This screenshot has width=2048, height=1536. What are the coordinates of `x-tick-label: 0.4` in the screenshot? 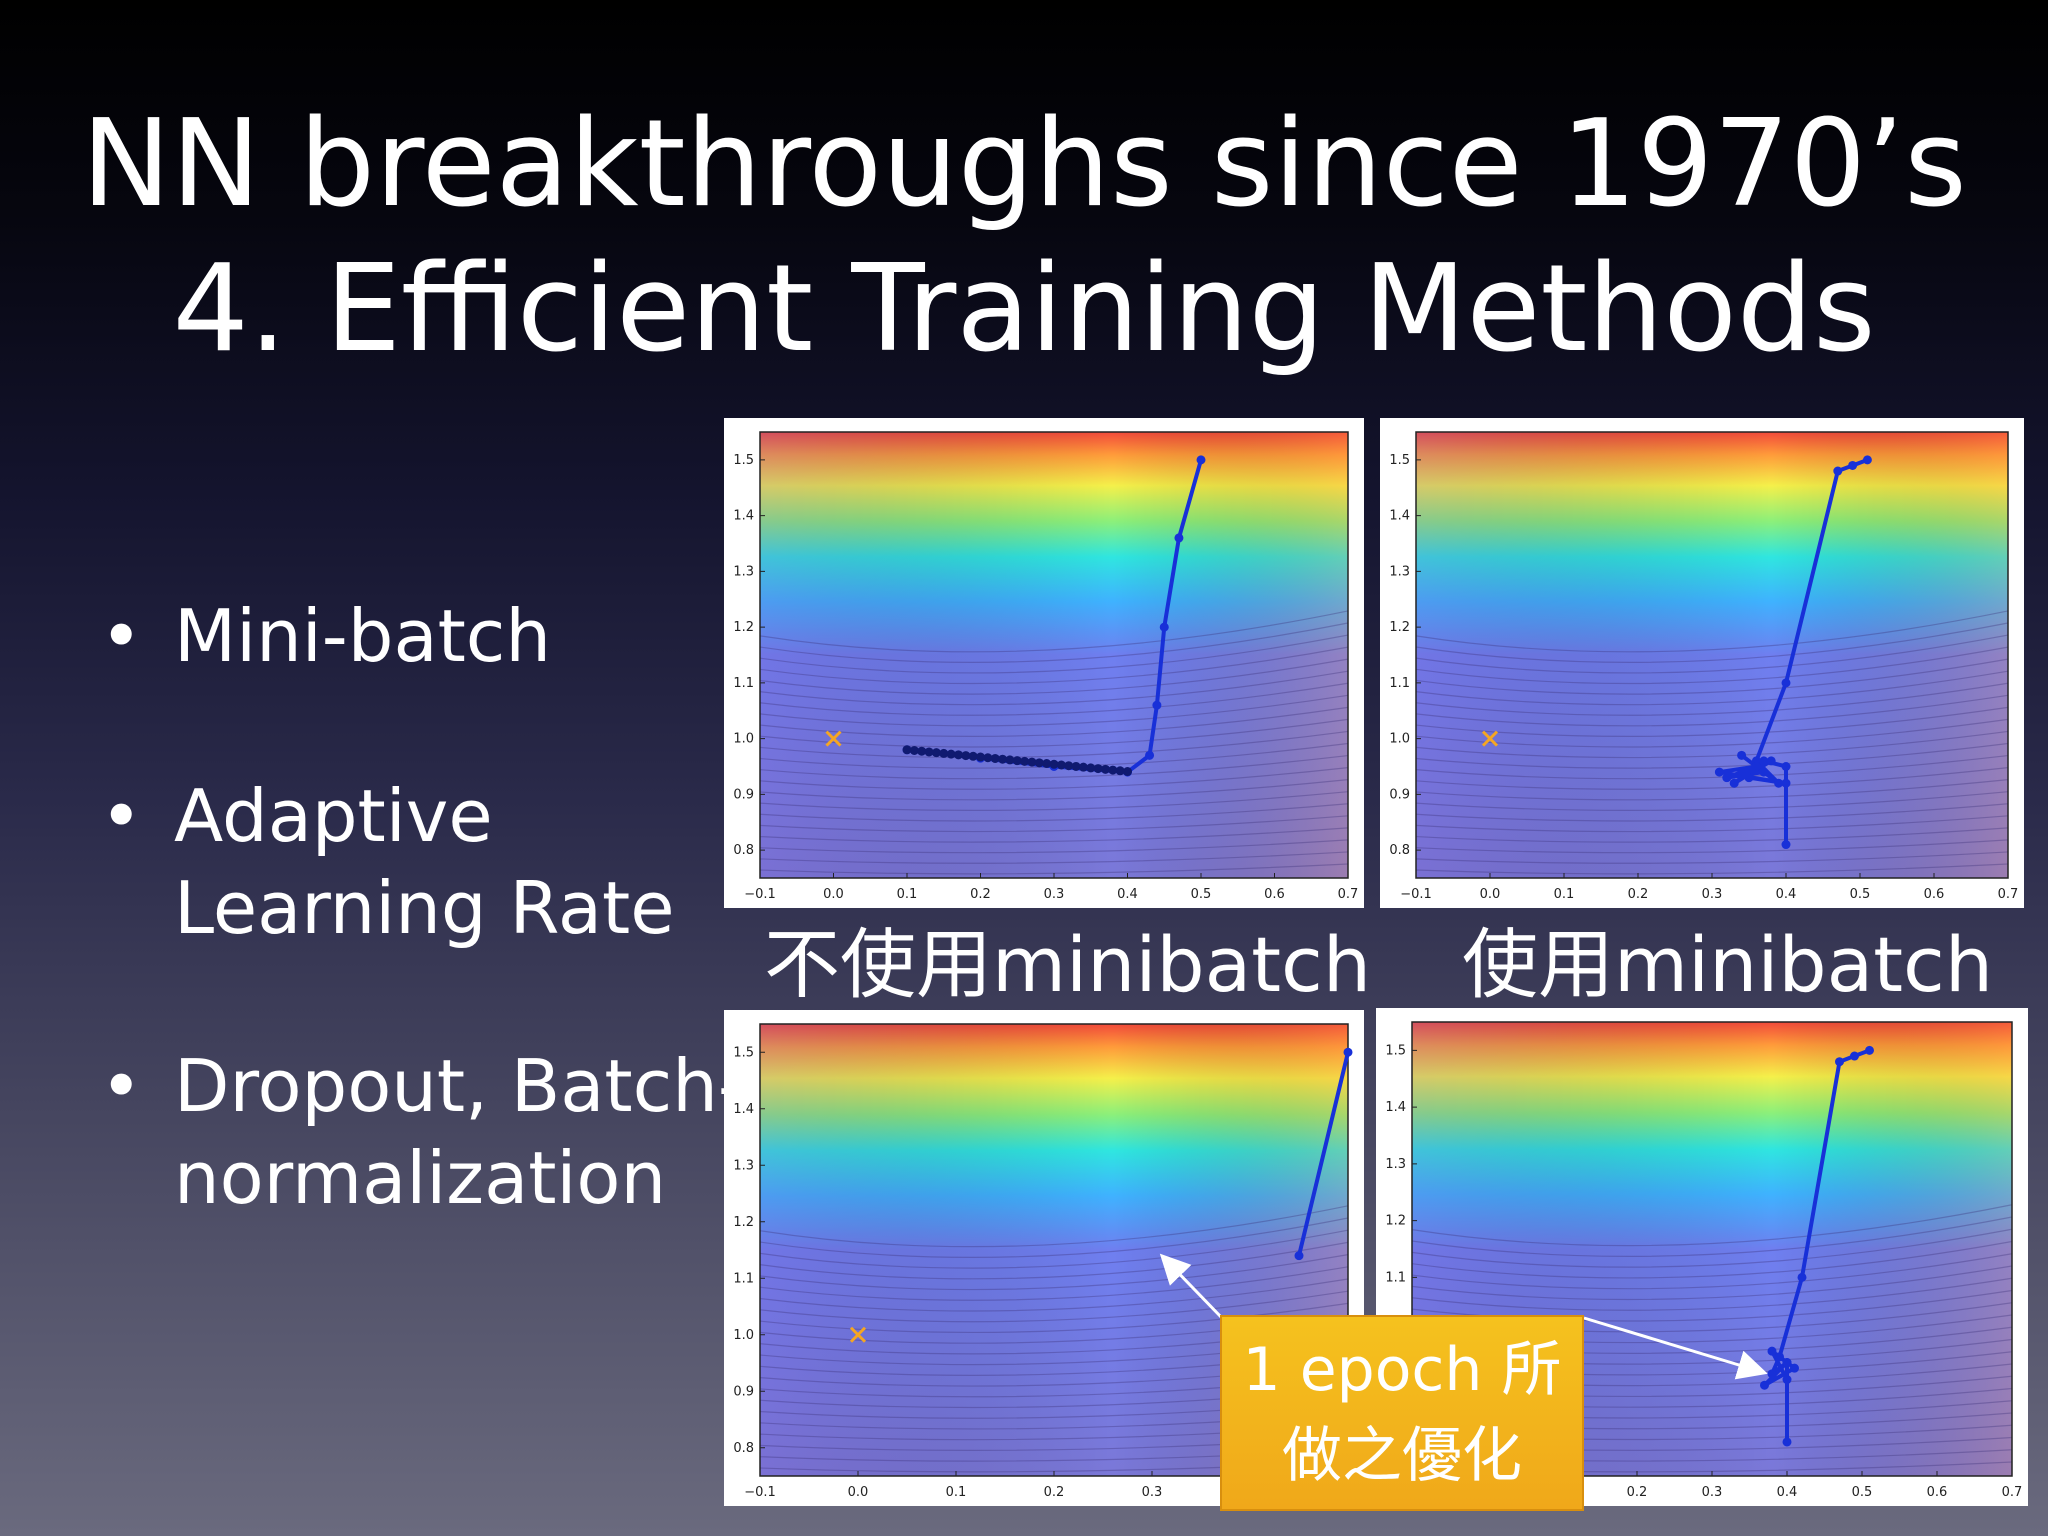 It's located at (1787, 1492).